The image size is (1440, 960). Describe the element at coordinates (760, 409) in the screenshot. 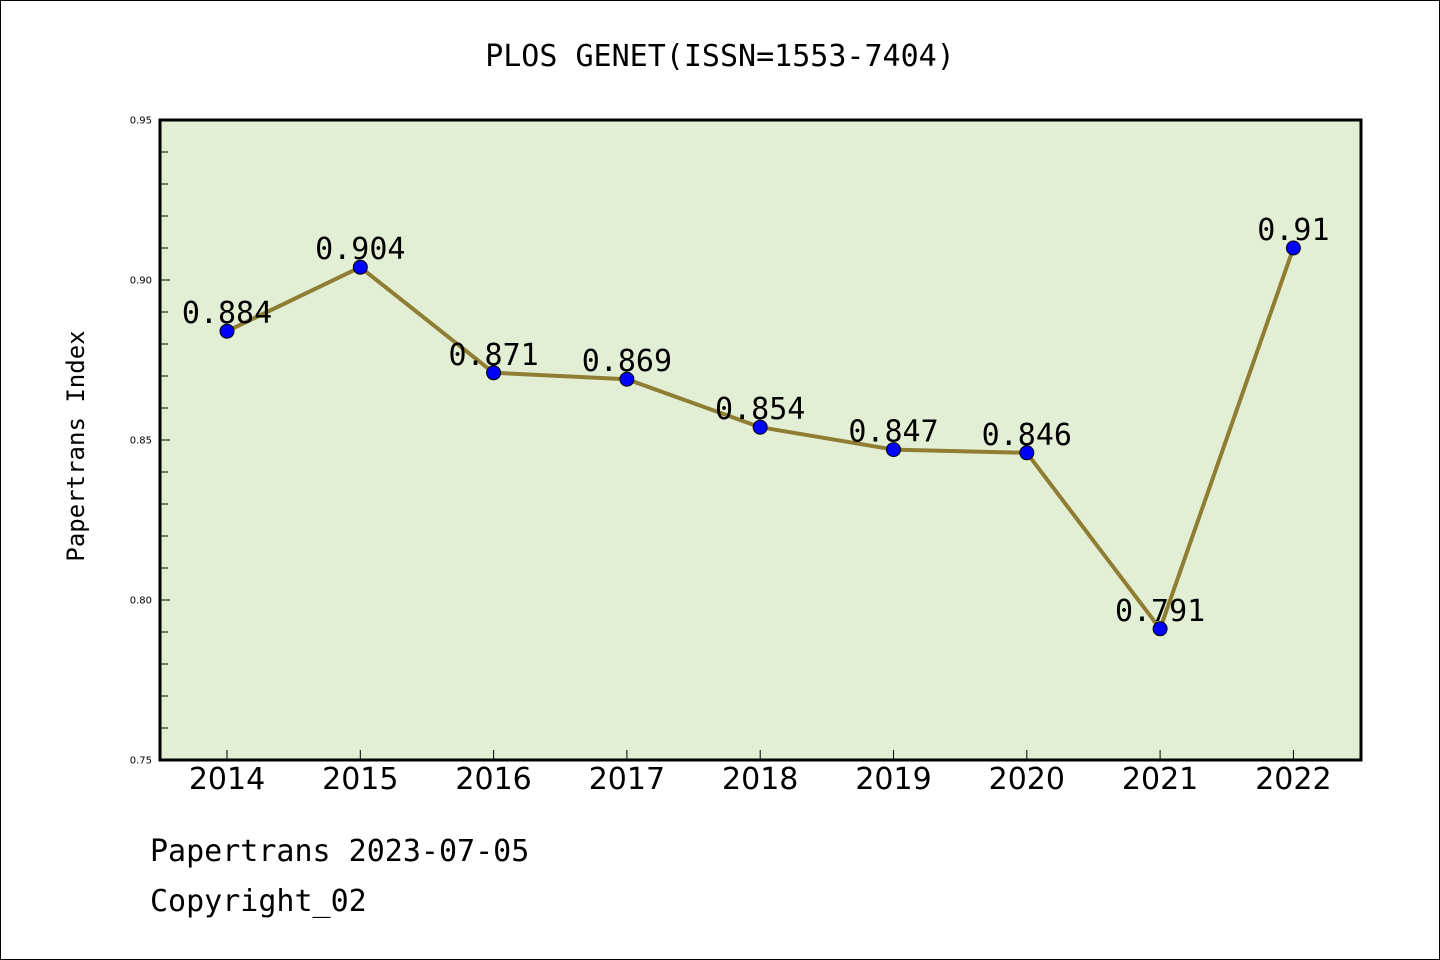

I see `data-label: 0.854` at that location.